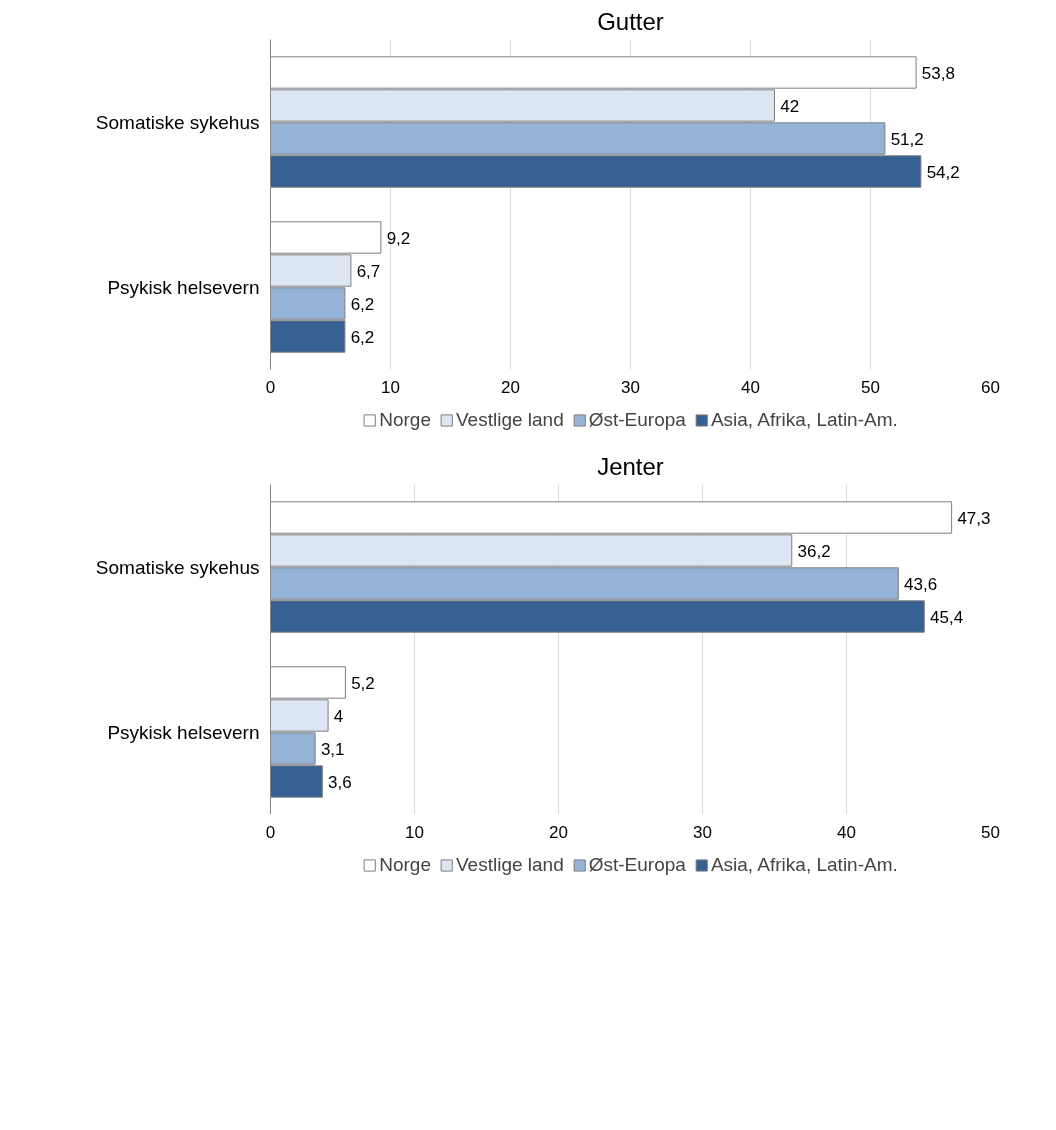 This screenshot has width=1056, height=1130. Describe the element at coordinates (340, 782) in the screenshot. I see `data-label: 3,6` at that location.